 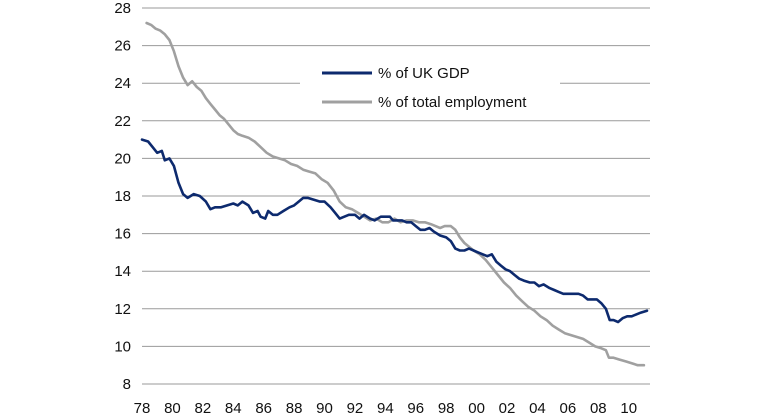 What do you see at coordinates (446, 408) in the screenshot?
I see `x-tick-label: 98` at bounding box center [446, 408].